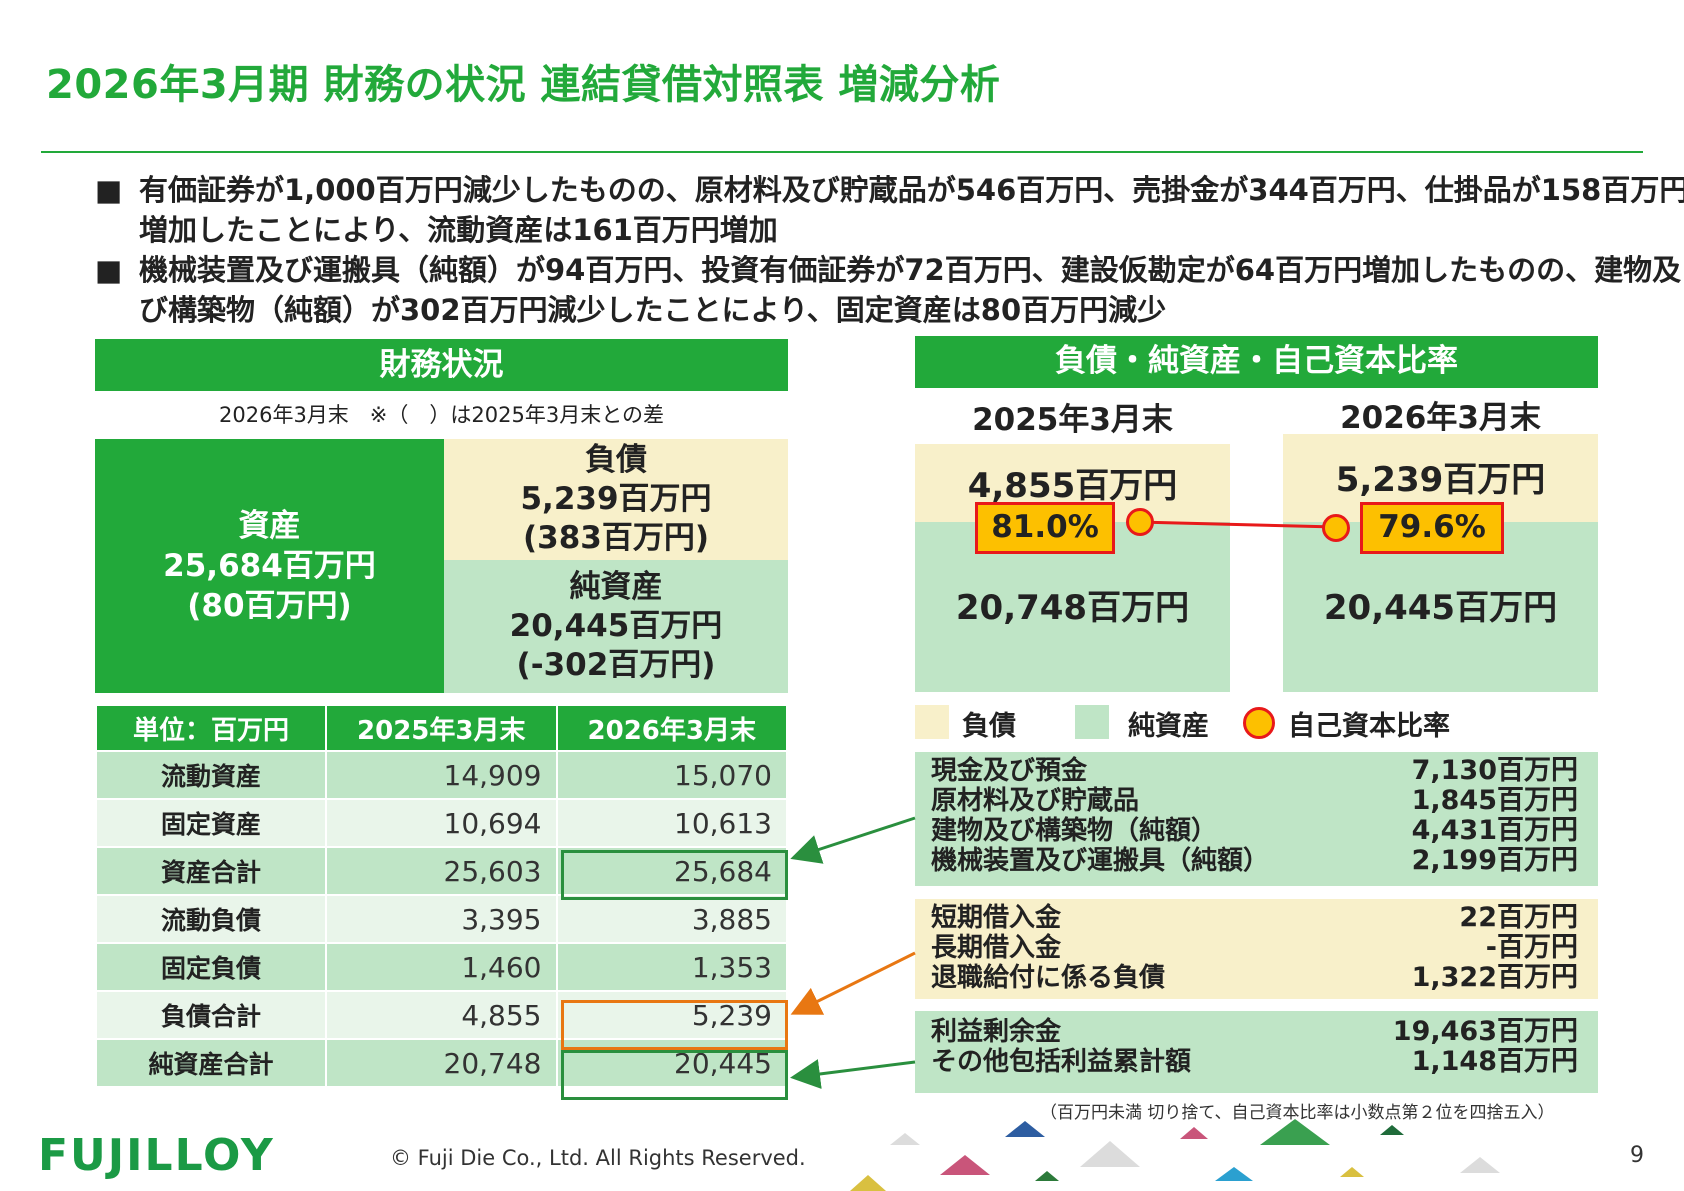  I want to click on net-assets-diff: (-302百万円), so click(616, 665).